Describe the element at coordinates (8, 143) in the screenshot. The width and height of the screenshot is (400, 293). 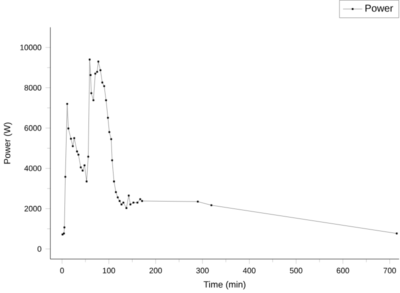
I see `y-axis-title: Power (W)` at that location.